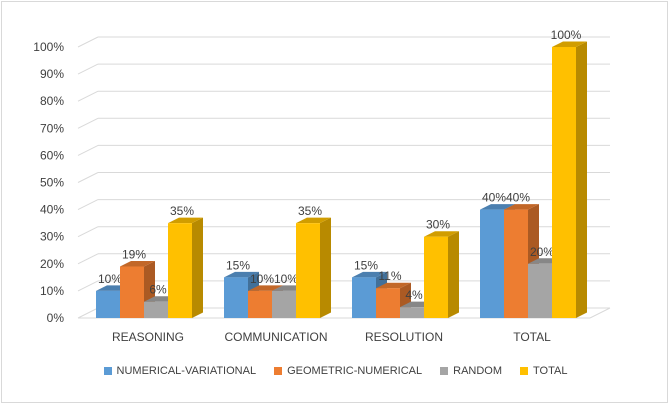 Image resolution: width=671 pixels, height=406 pixels. I want to click on data-label: 11%, so click(389, 276).